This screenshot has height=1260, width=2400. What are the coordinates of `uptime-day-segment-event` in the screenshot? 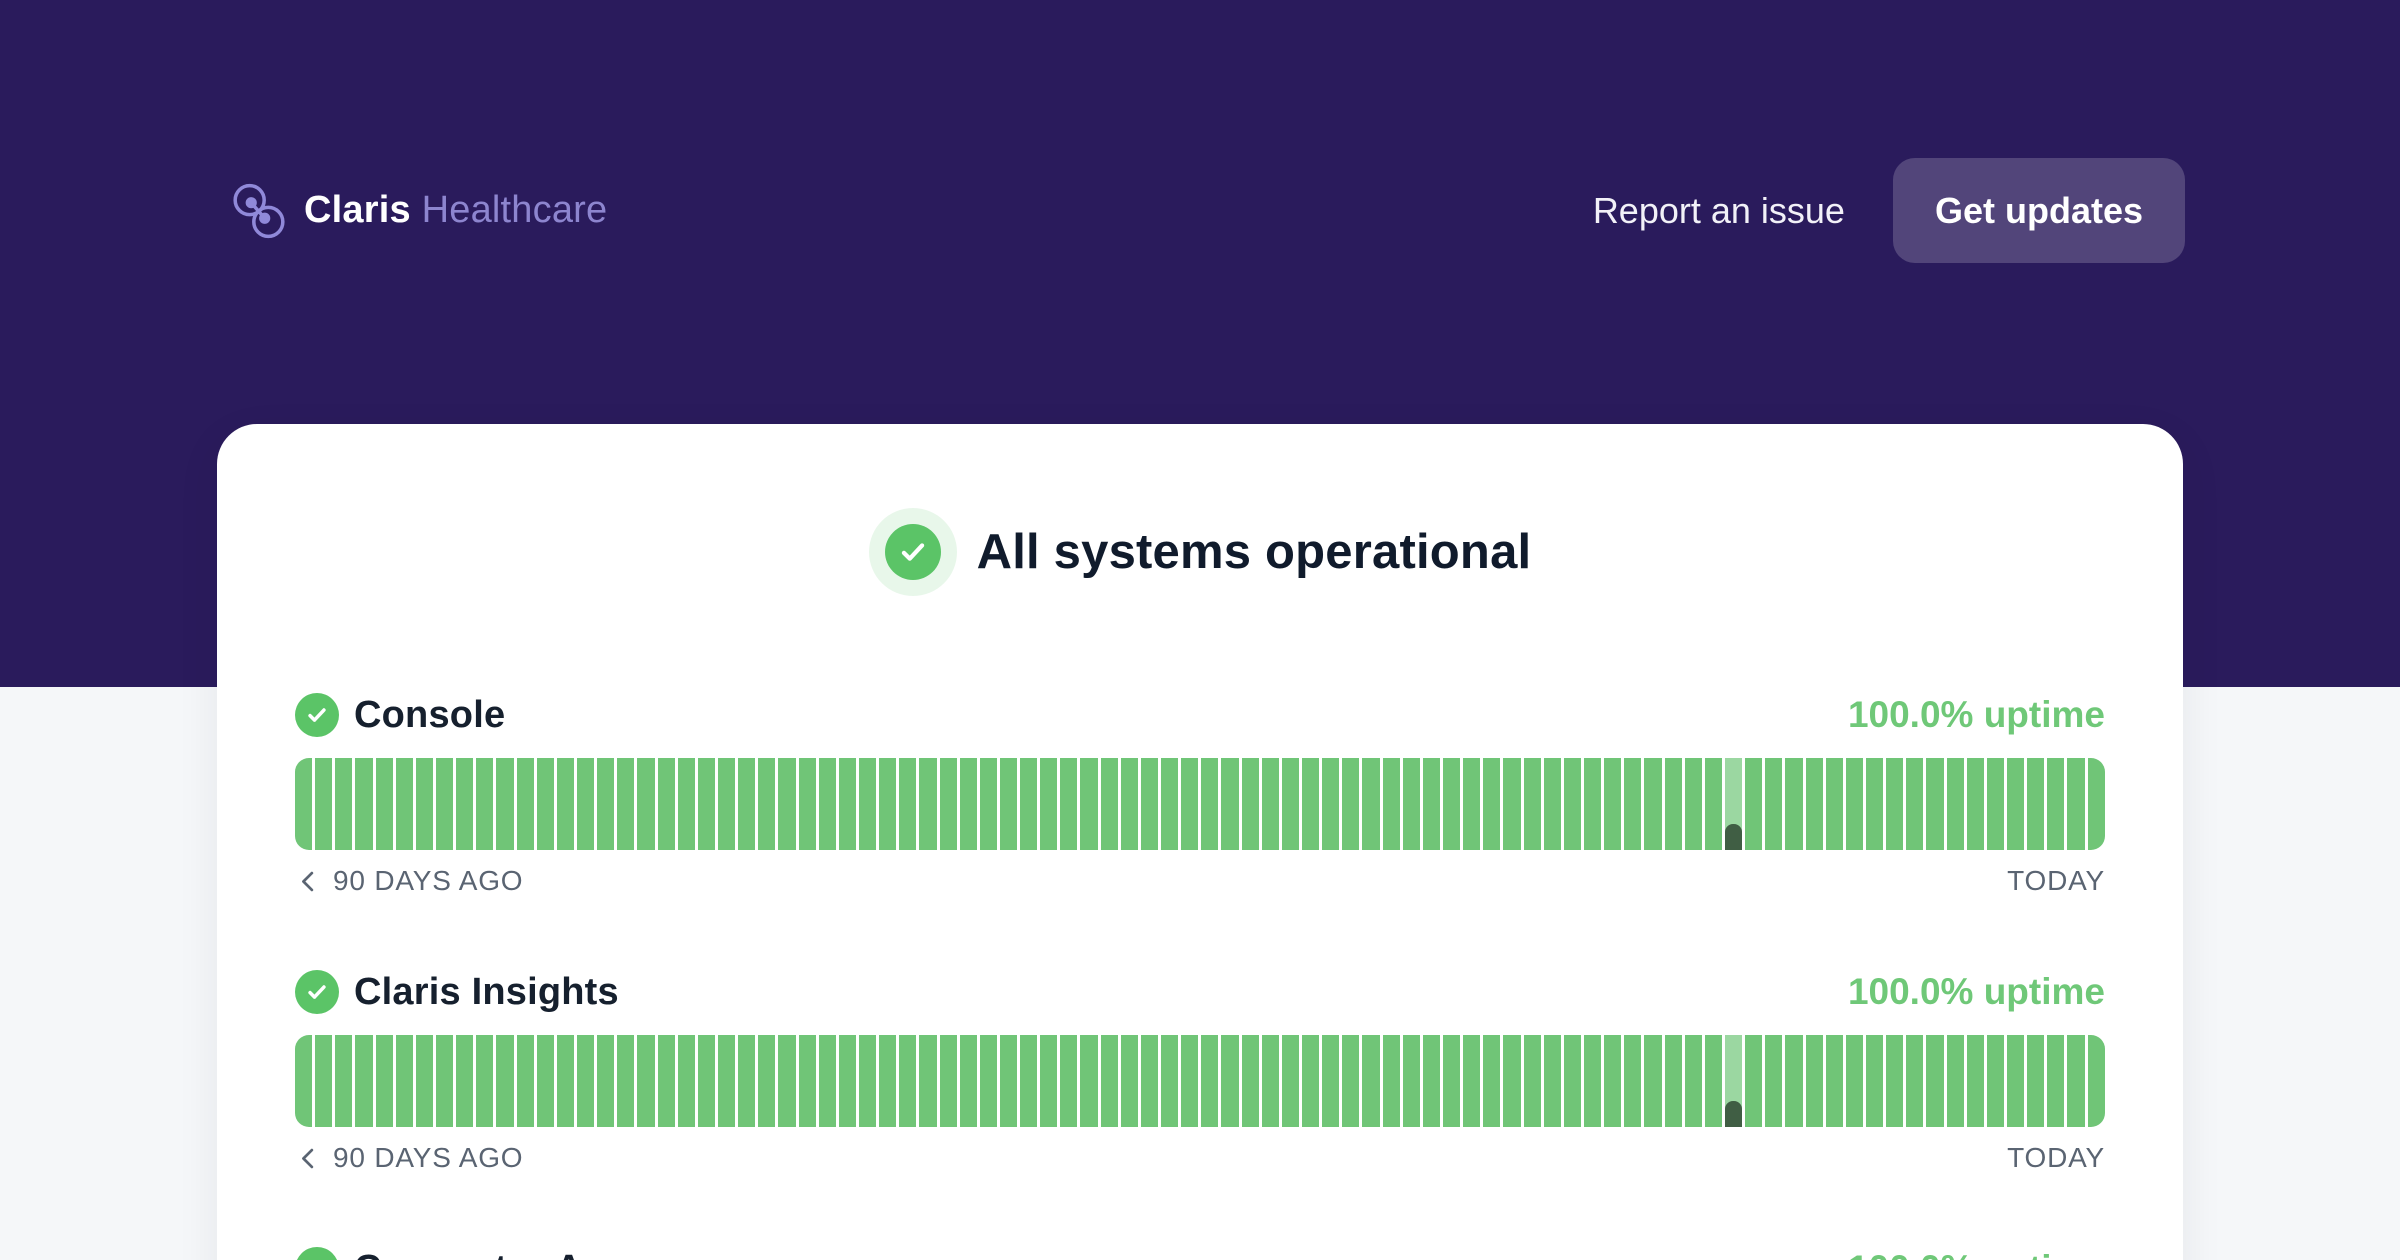 It's located at (1733, 804).